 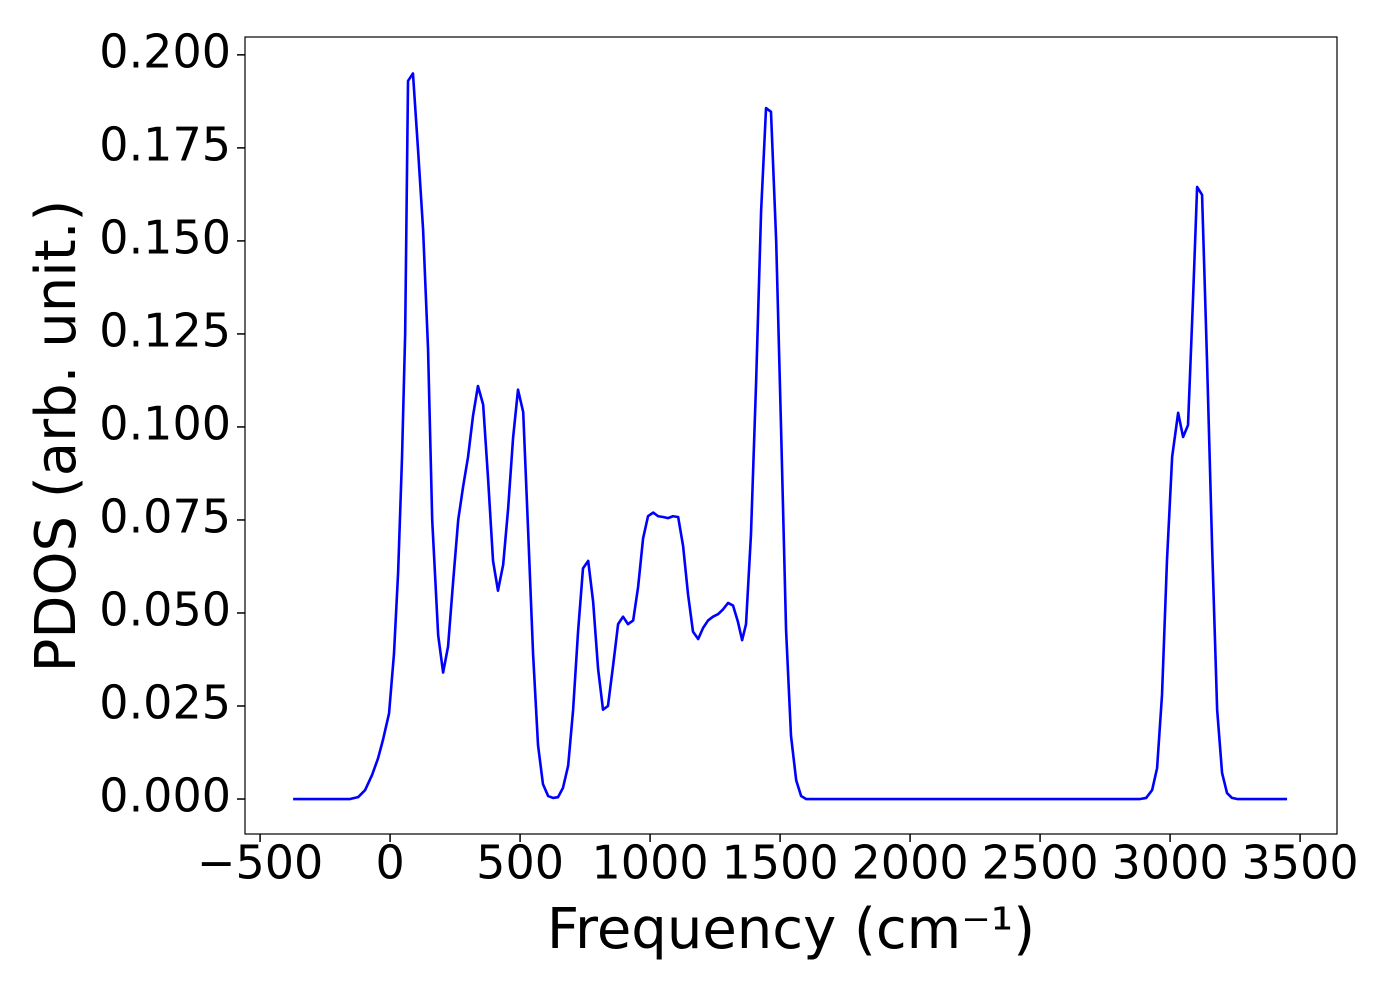 I want to click on y-tick-label: 0.125, so click(x=165, y=330).